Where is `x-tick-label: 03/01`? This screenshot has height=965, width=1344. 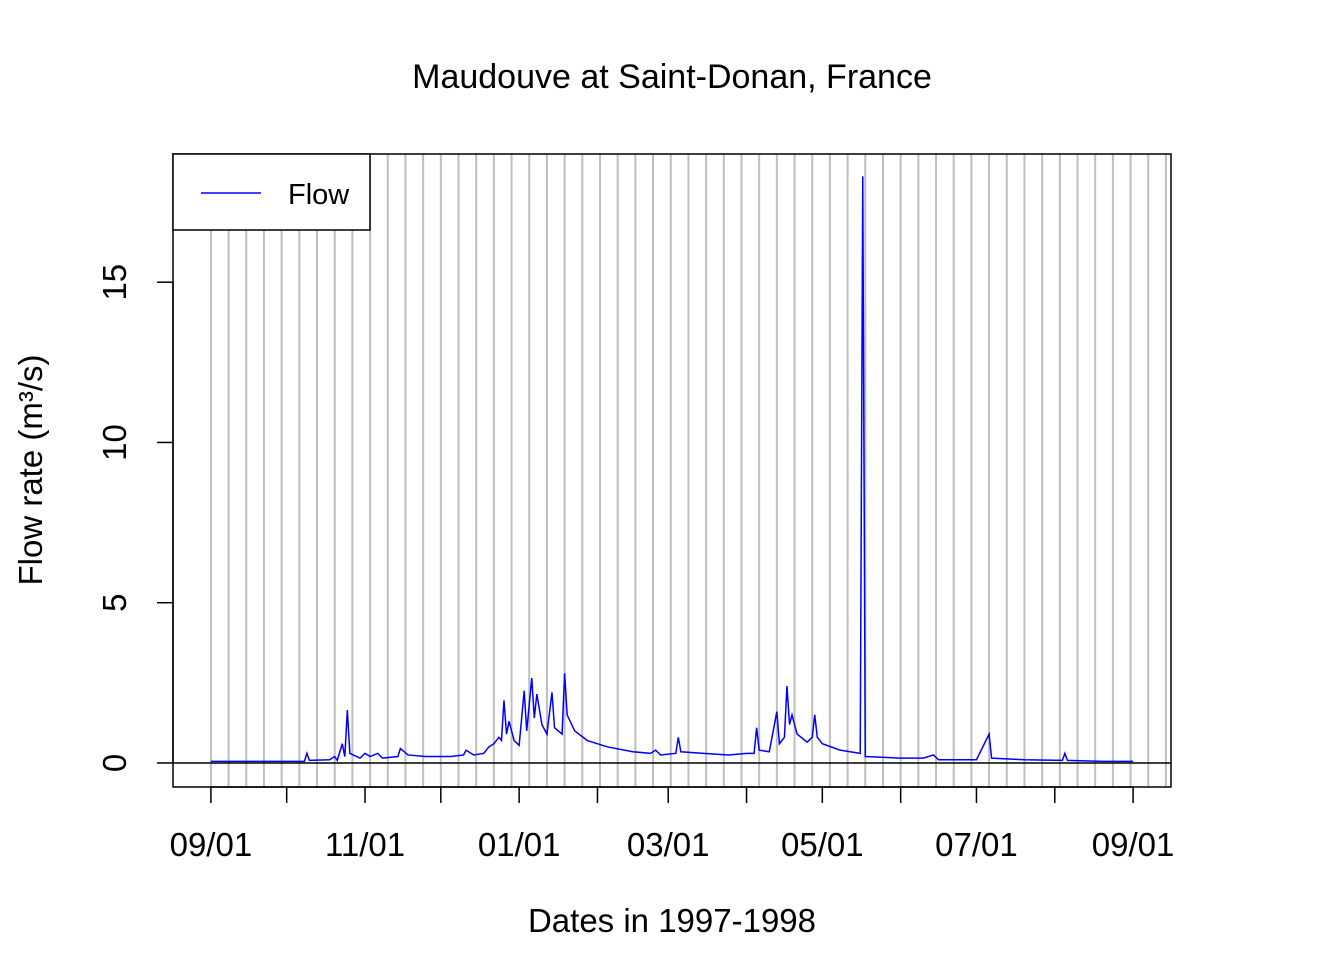
x-tick-label: 03/01 is located at coordinates (668, 844).